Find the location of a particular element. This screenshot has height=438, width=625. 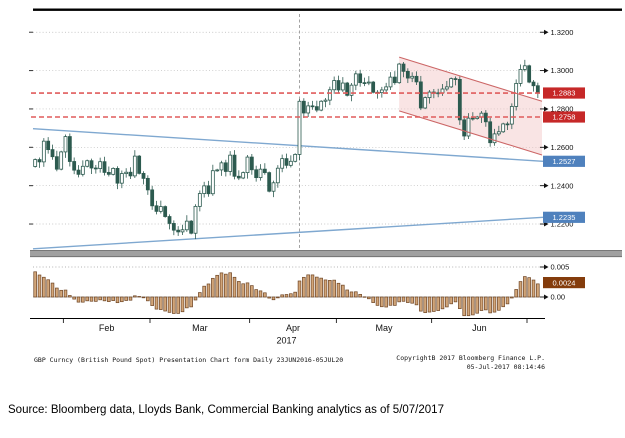

level-badge-label: 1.2527 is located at coordinates (564, 161).